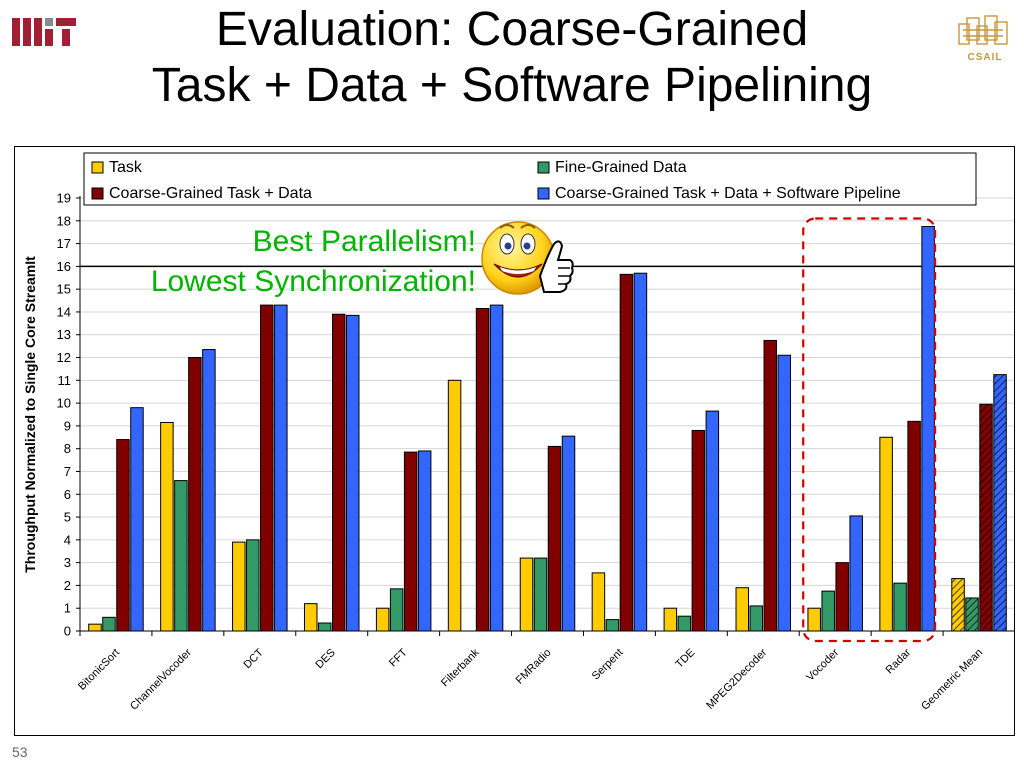 The height and width of the screenshot is (768, 1024). I want to click on legend, so click(530, 179).